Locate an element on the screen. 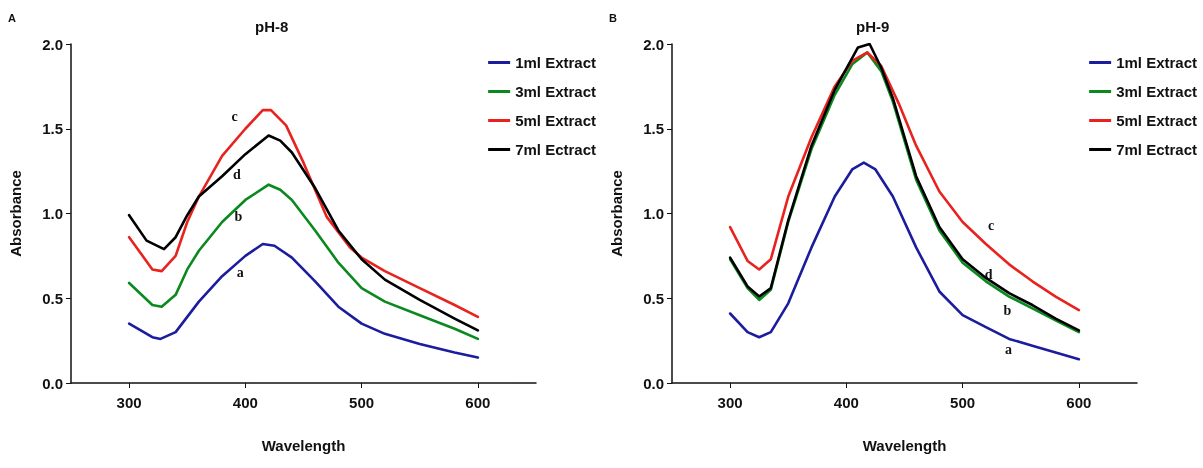 Image resolution: width=1203 pixels, height=468 pixels. text: A is located at coordinates (12, 17).